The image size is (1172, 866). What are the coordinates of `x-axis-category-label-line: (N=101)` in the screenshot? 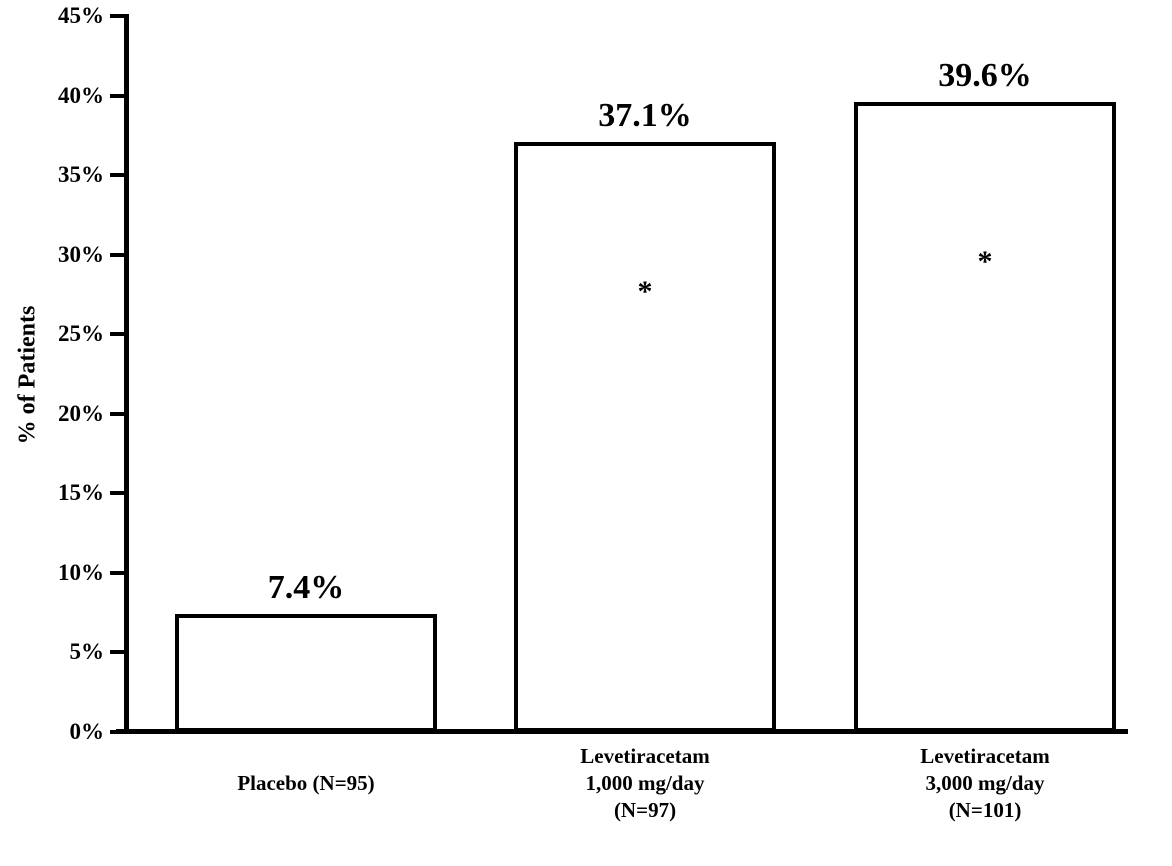 It's located at (985, 810).